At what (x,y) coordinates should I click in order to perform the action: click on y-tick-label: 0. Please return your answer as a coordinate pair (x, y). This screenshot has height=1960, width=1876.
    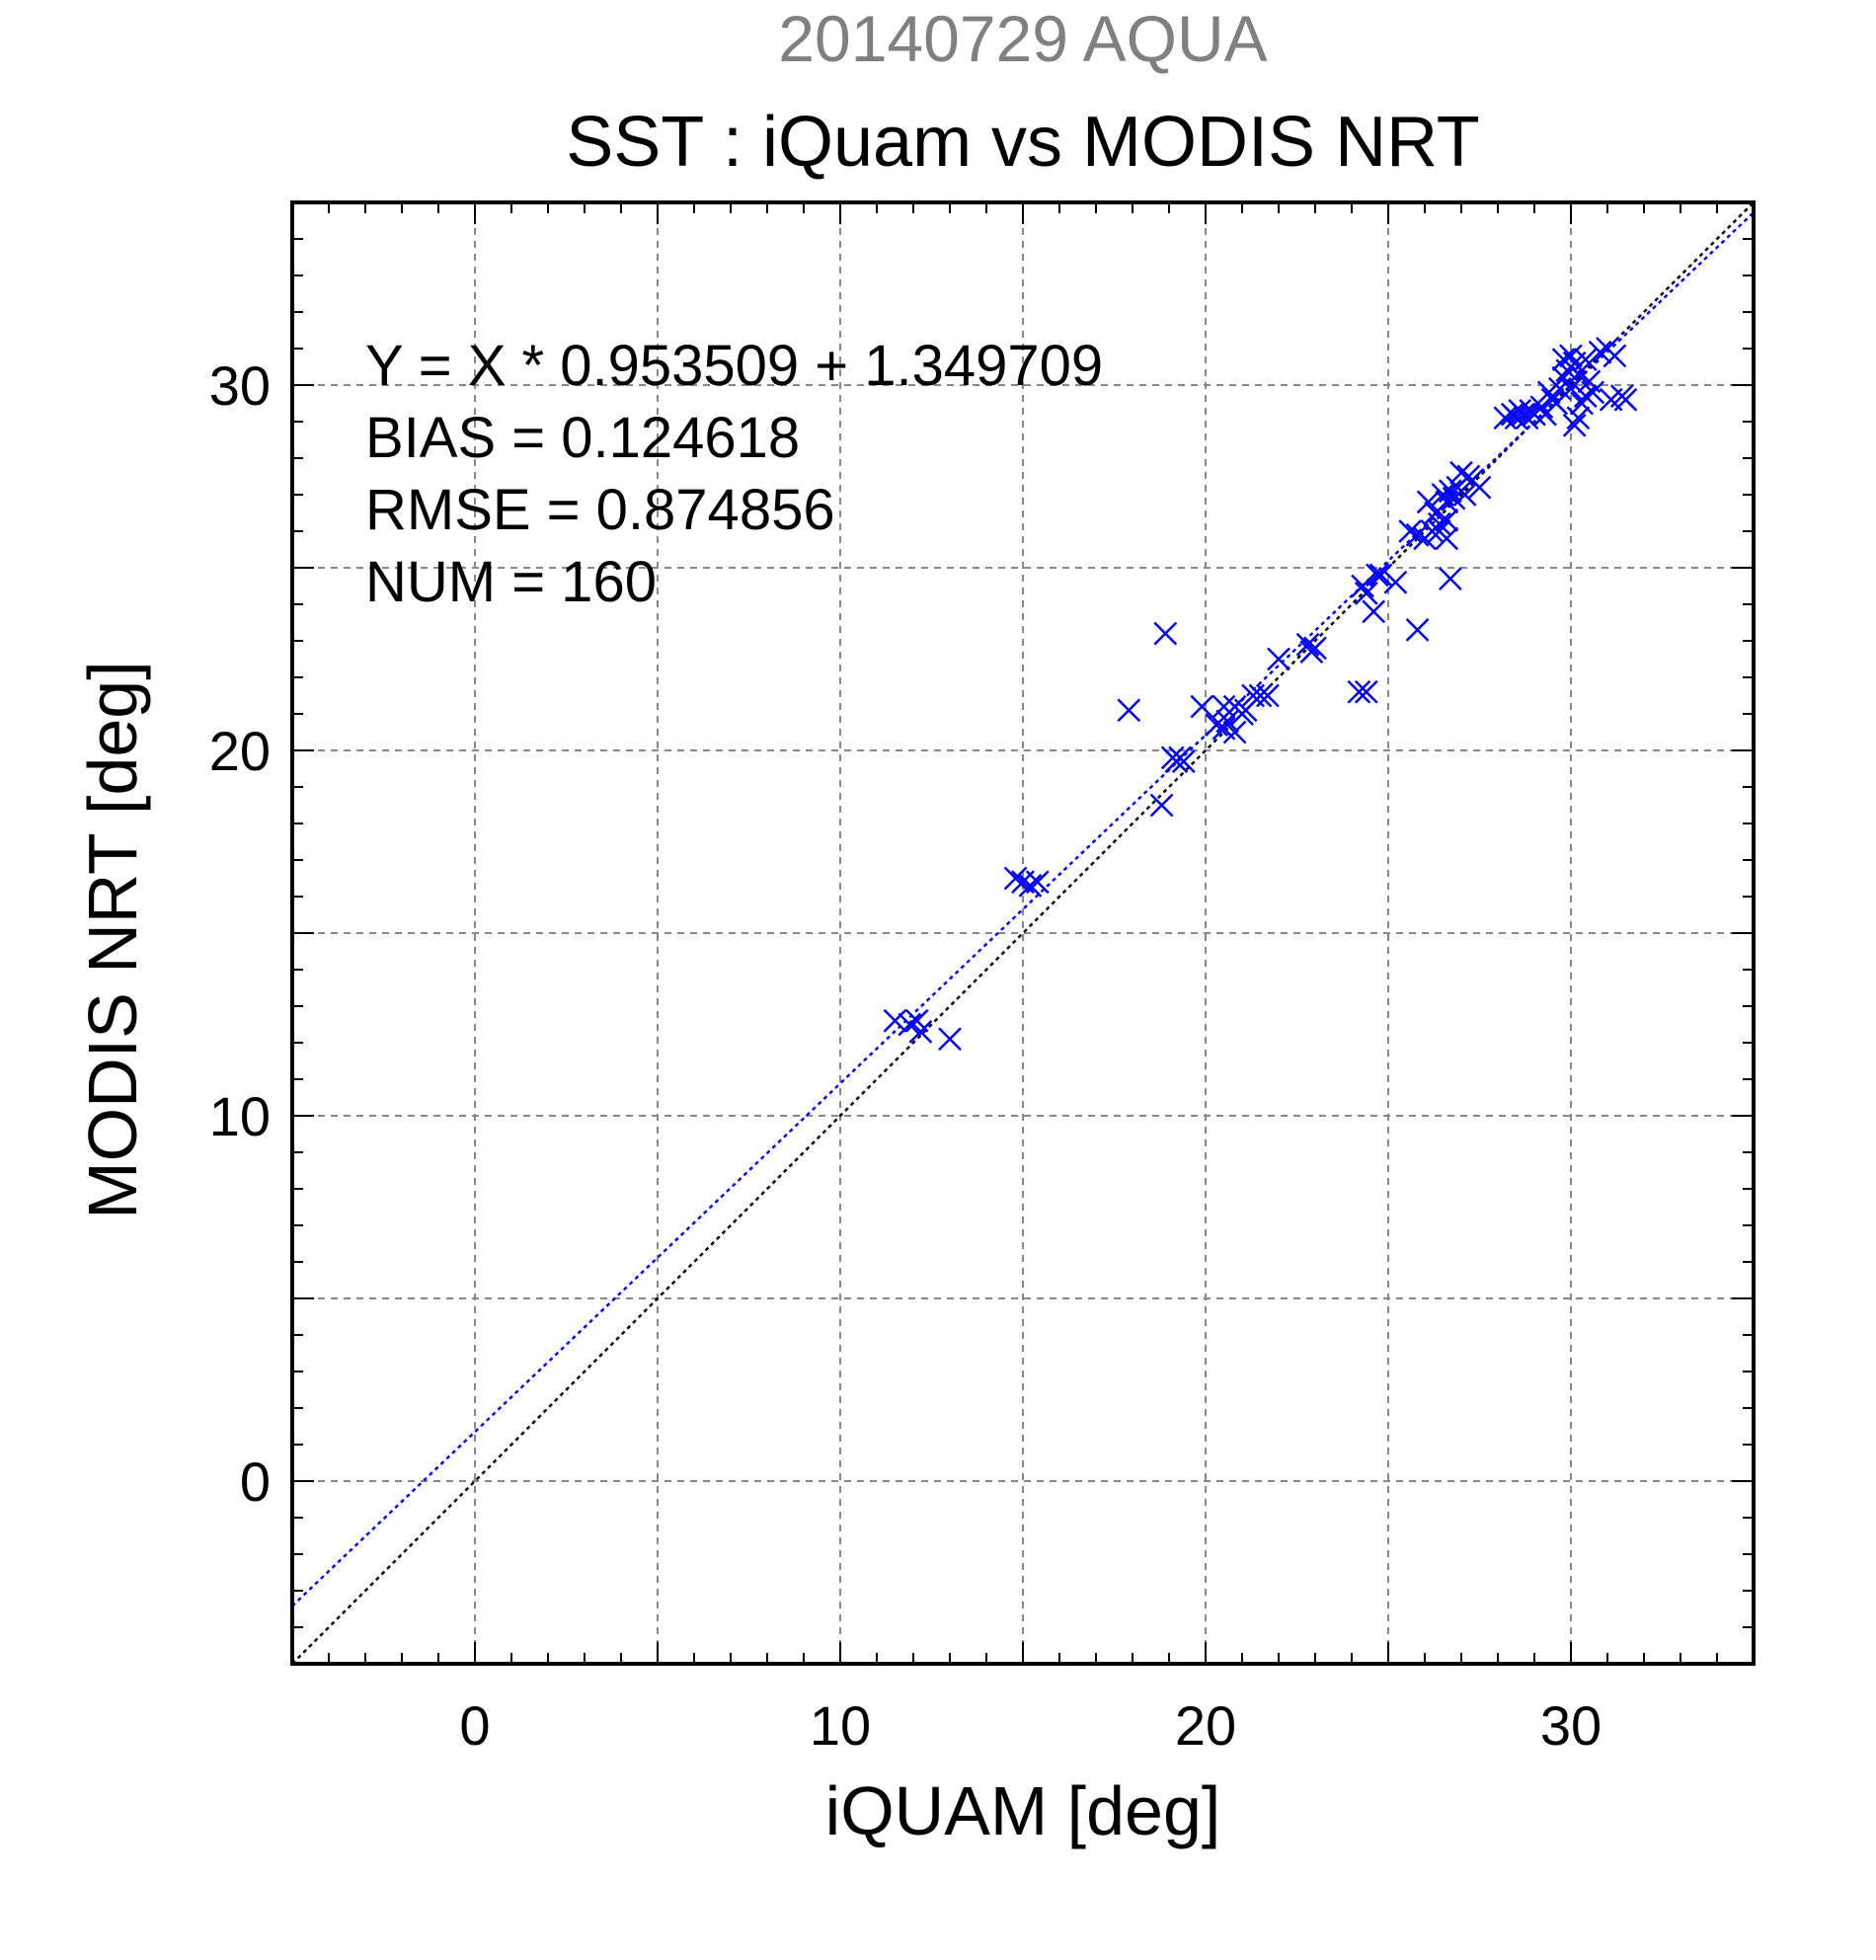
    Looking at the image, I should click on (255, 1481).